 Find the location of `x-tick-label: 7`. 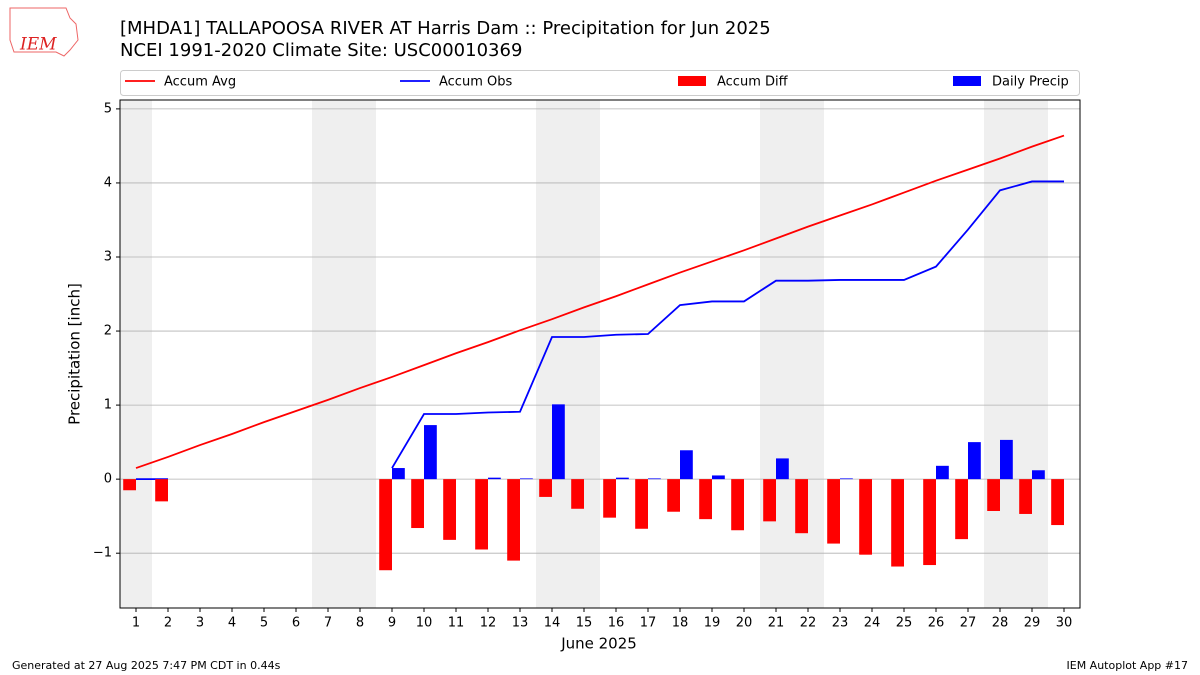

x-tick-label: 7 is located at coordinates (328, 623).